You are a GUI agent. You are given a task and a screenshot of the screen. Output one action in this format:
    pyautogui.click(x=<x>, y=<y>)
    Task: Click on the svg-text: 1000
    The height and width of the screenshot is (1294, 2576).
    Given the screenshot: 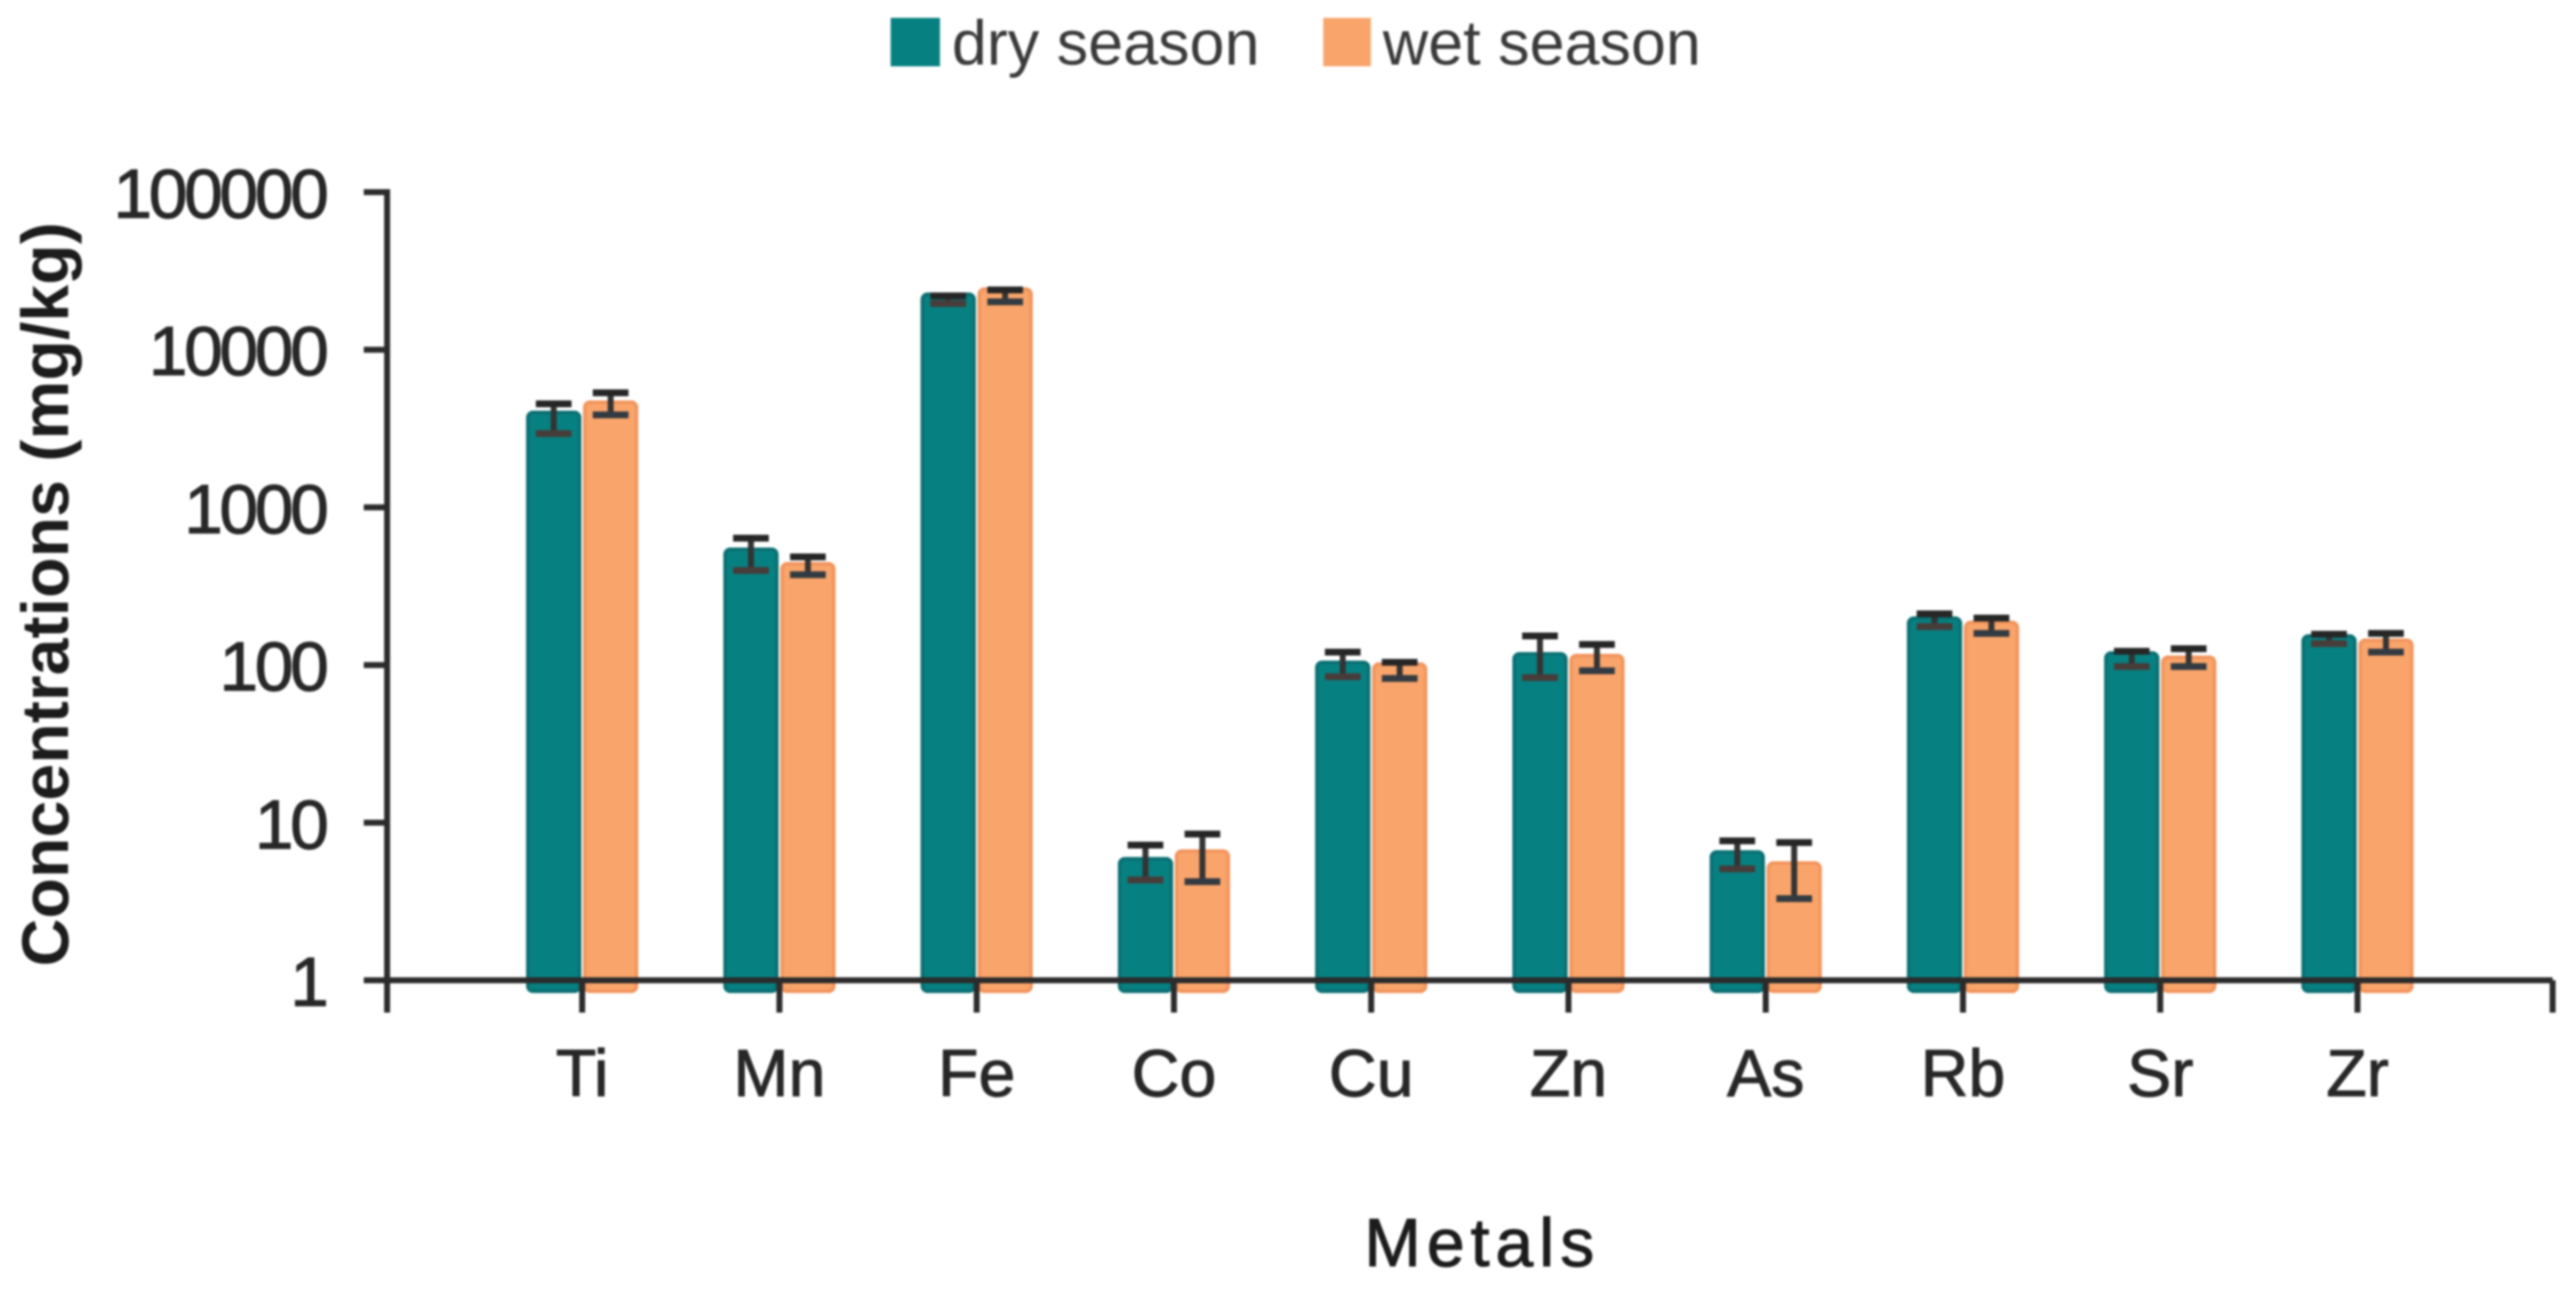 What is the action you would take?
    pyautogui.click(x=255, y=509)
    